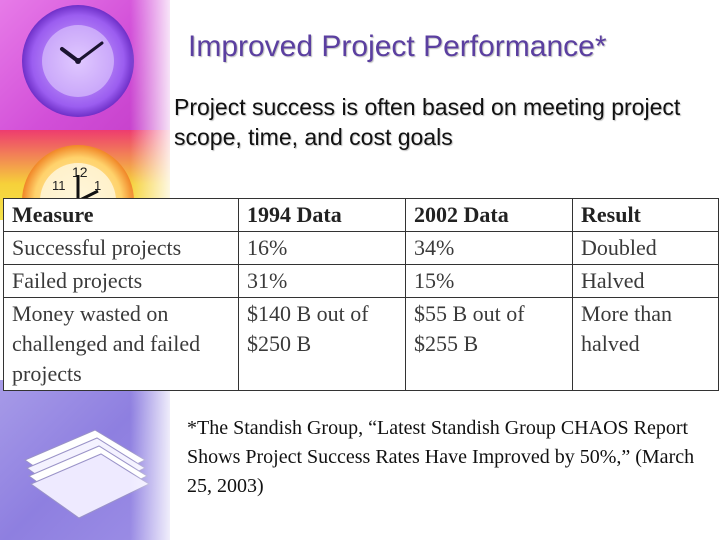 The width and height of the screenshot is (720, 540). I want to click on header-2002-data: 2002 Data, so click(489, 215).